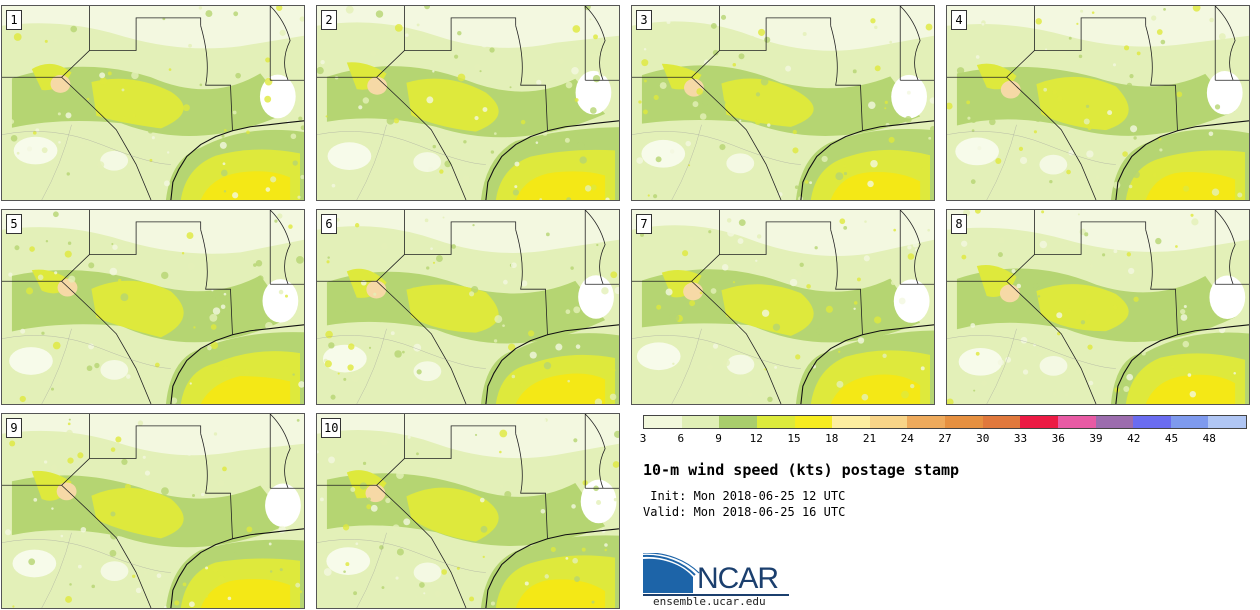 Image resolution: width=1260 pixels, height=610 pixels. What do you see at coordinates (959, 224) in the screenshot?
I see `member-number-label: 8` at bounding box center [959, 224].